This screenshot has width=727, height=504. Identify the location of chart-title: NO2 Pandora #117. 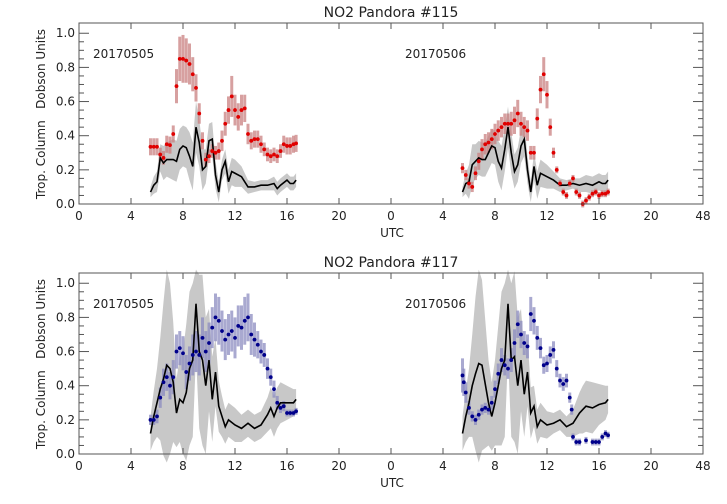
(391, 263).